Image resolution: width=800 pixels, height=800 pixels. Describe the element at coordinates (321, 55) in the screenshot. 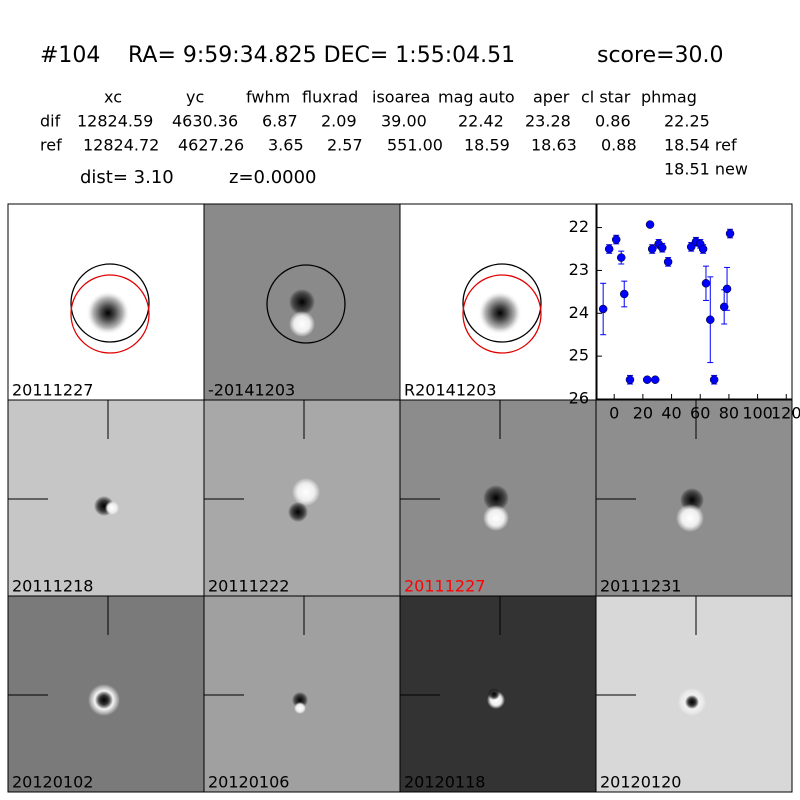

I see `coords: RA= 9:59:34.825 DEC= 1:55:04.51` at that location.